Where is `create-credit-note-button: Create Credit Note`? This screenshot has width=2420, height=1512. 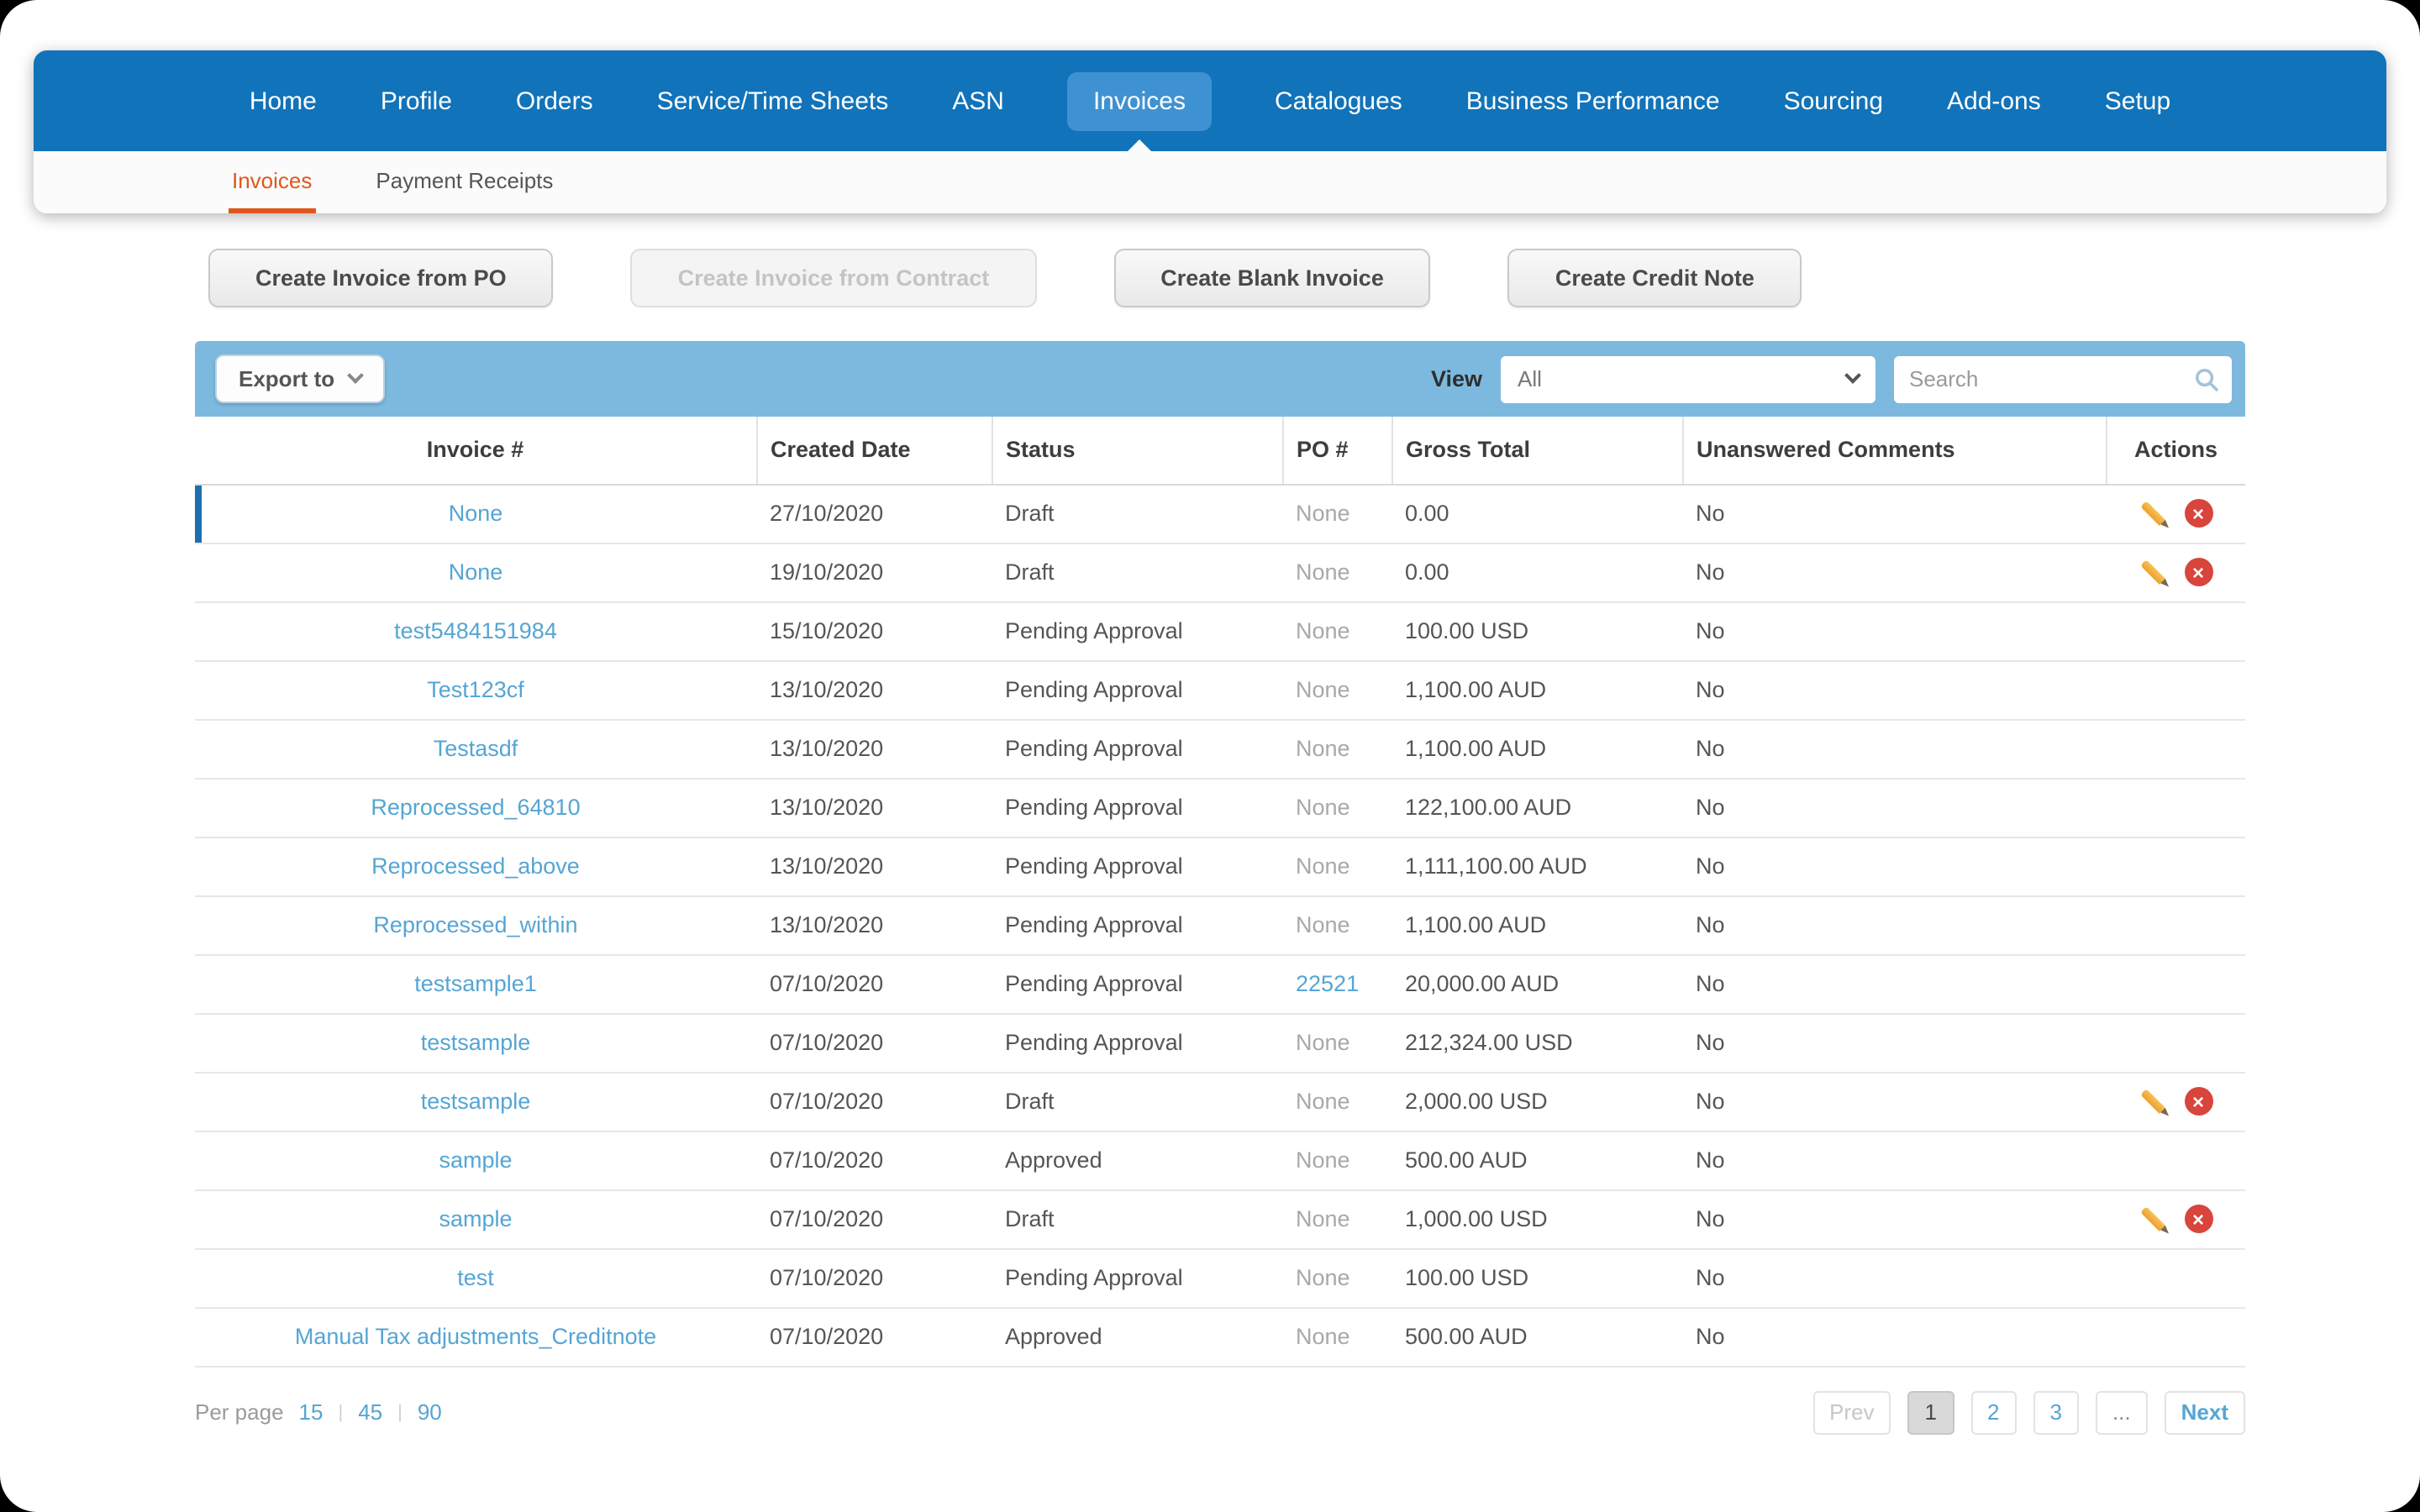
create-credit-note-button: Create Credit Note is located at coordinates (1654, 278).